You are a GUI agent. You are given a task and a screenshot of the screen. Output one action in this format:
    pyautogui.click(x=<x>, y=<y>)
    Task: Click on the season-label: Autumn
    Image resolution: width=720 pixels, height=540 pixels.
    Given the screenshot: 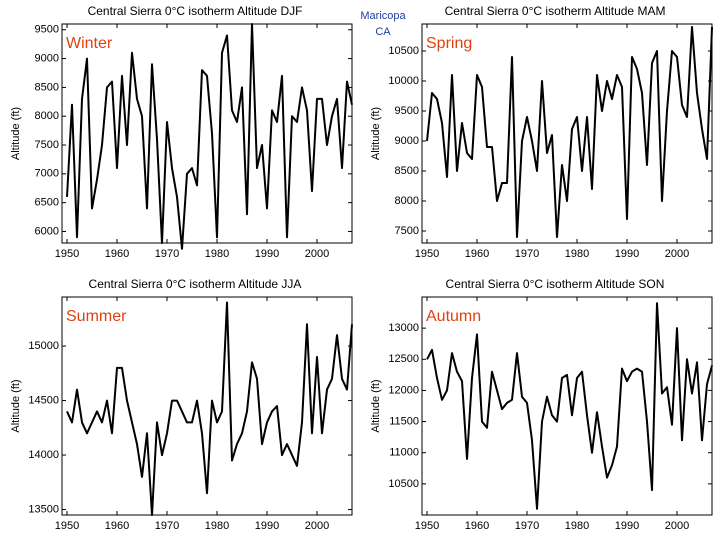 What is the action you would take?
    pyautogui.click(x=453, y=316)
    